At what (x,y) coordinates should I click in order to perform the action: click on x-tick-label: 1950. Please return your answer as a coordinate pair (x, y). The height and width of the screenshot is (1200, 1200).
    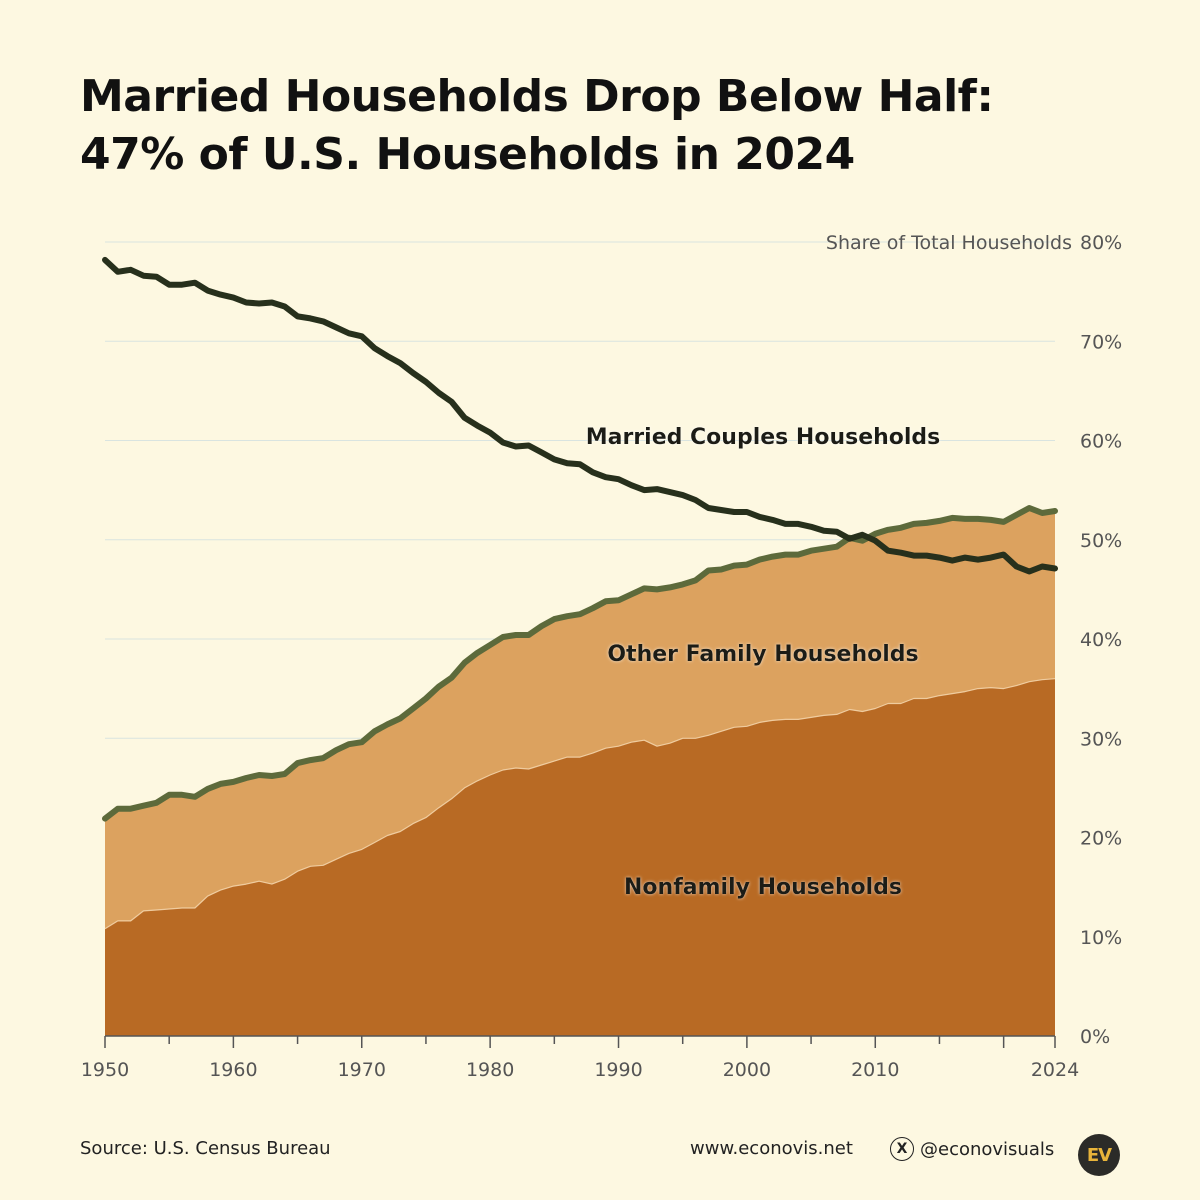
    Looking at the image, I should click on (105, 1070).